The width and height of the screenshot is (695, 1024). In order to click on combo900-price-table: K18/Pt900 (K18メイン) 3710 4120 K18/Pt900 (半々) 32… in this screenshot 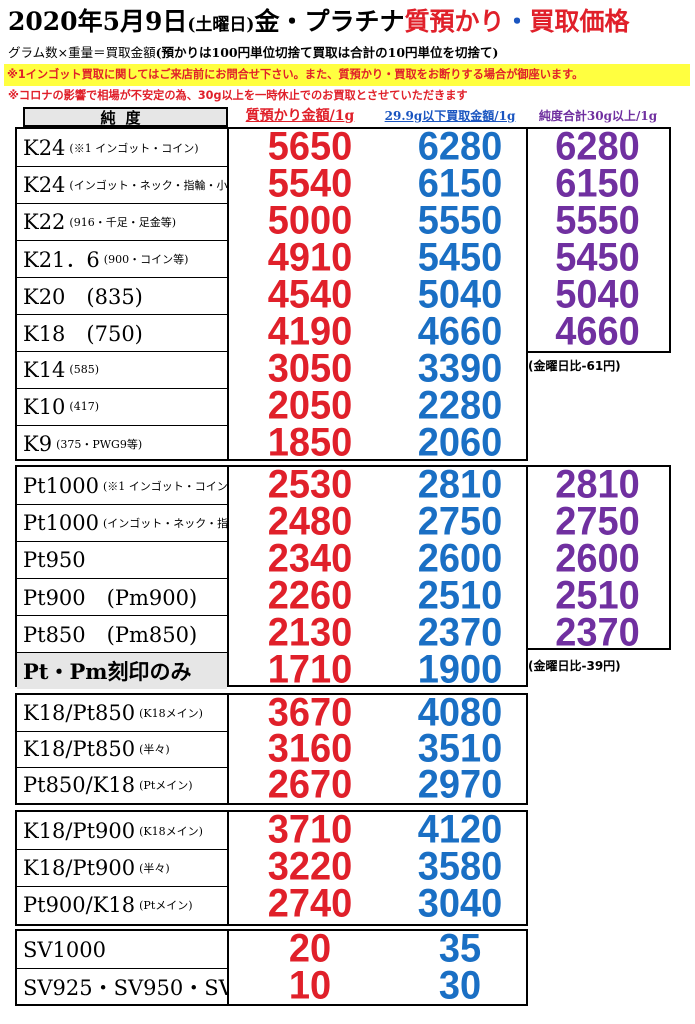, I will do `click(271, 867)`.